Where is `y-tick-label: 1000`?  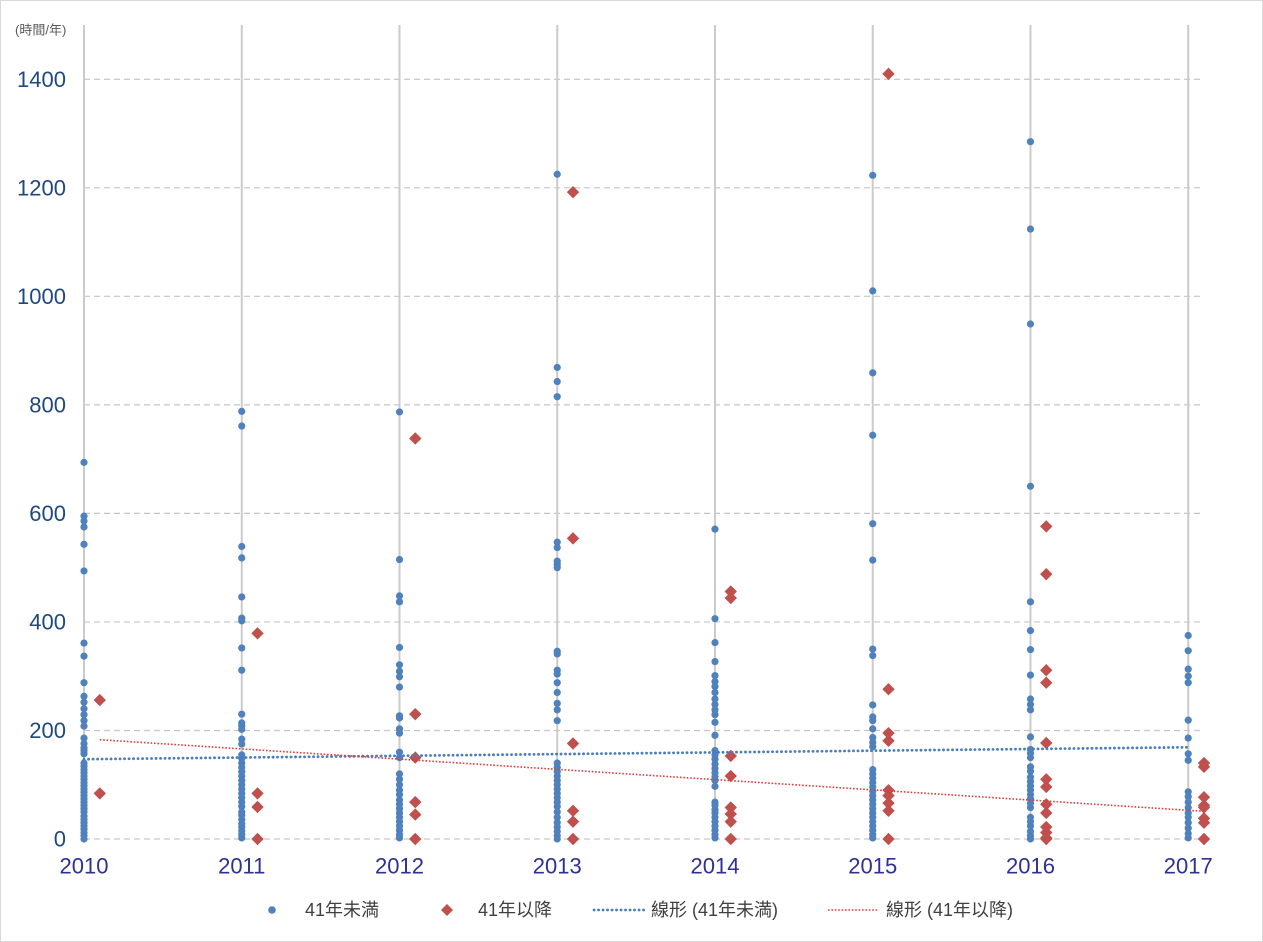 y-tick-label: 1000 is located at coordinates (41, 296).